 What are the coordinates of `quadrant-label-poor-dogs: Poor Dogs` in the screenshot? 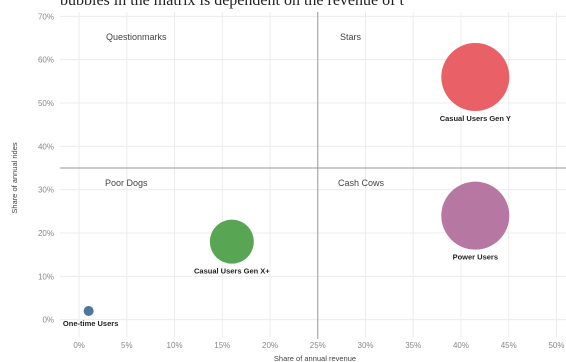 It's located at (126, 183).